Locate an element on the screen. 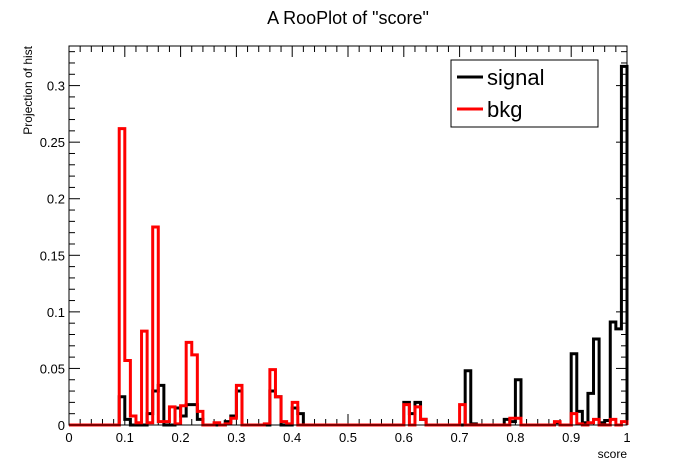  x-tick-label: 0.4 is located at coordinates (292, 437).